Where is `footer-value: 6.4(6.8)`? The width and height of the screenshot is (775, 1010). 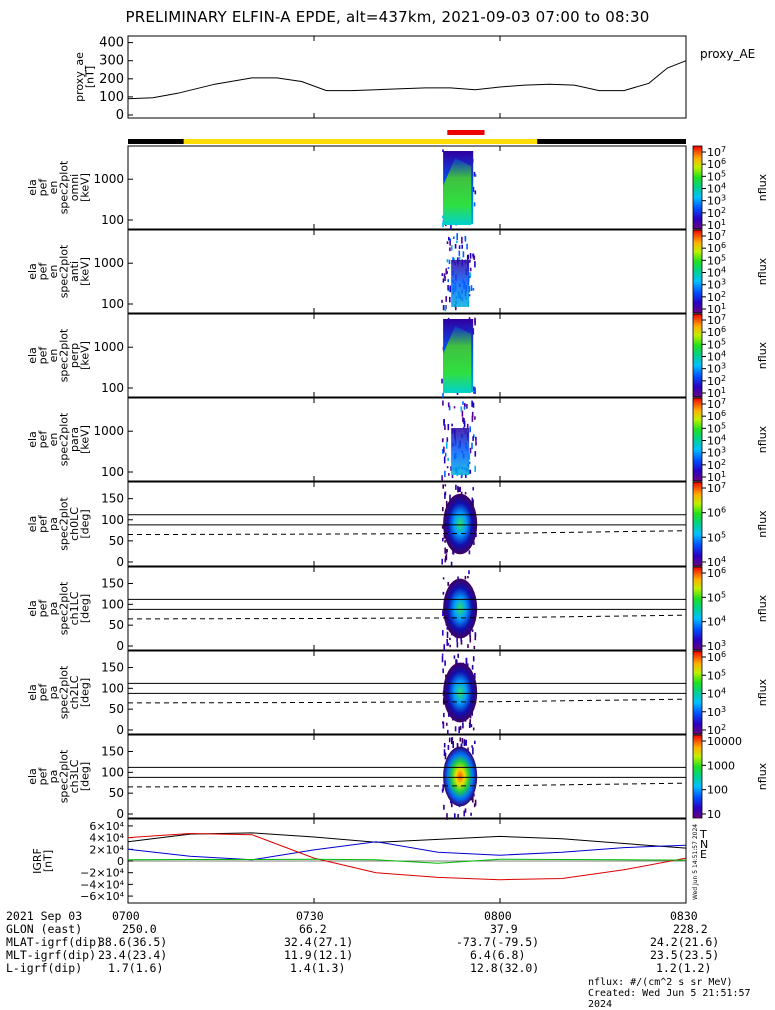
footer-value: 6.4(6.8) is located at coordinates (498, 955).